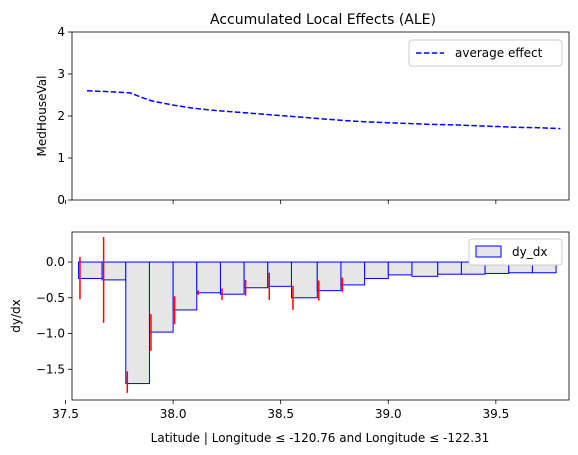  I want to click on bottom-legend: dy_dx, so click(515, 252).